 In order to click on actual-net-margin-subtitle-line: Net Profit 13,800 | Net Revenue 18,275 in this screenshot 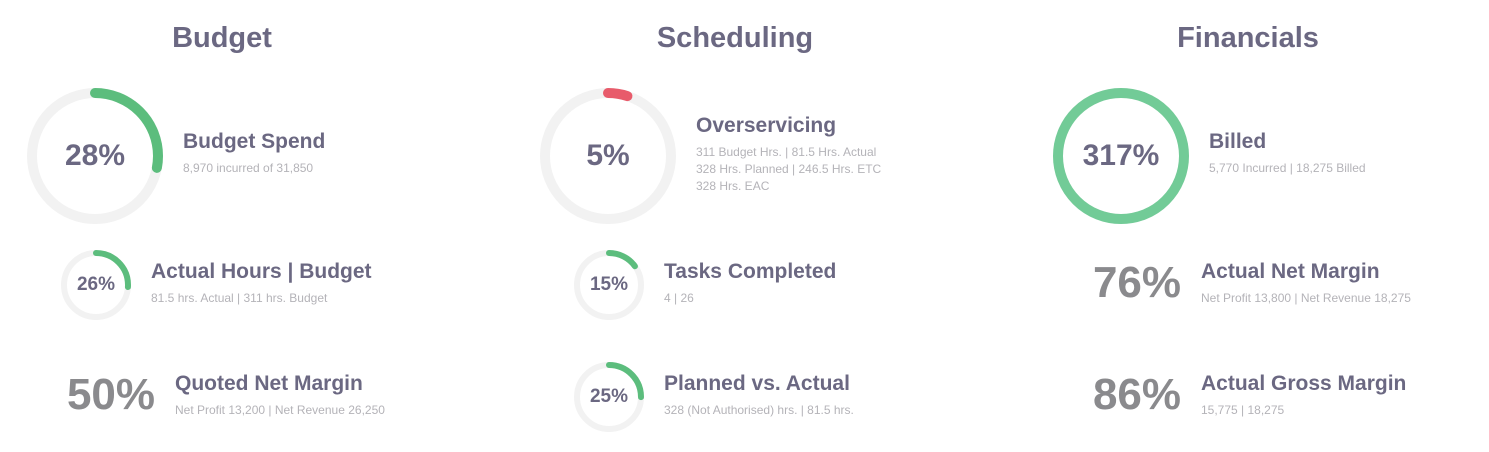, I will do `click(1306, 298)`.